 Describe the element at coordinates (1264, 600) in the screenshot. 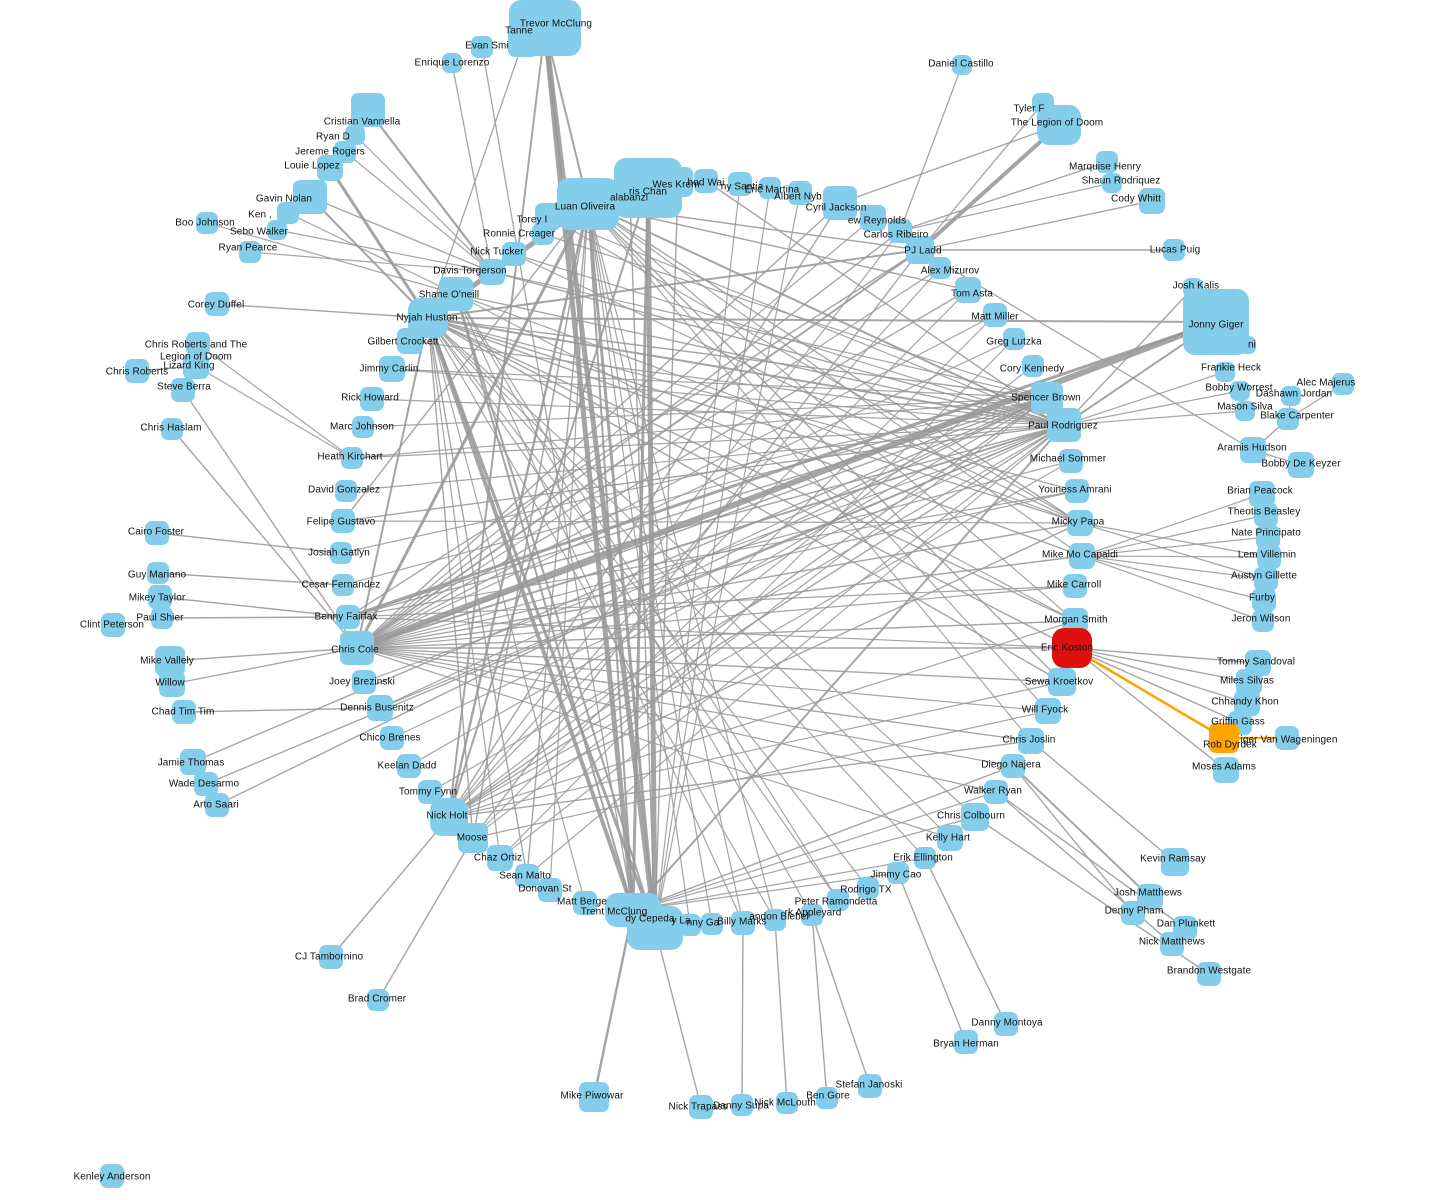

I see `node-furby` at that location.